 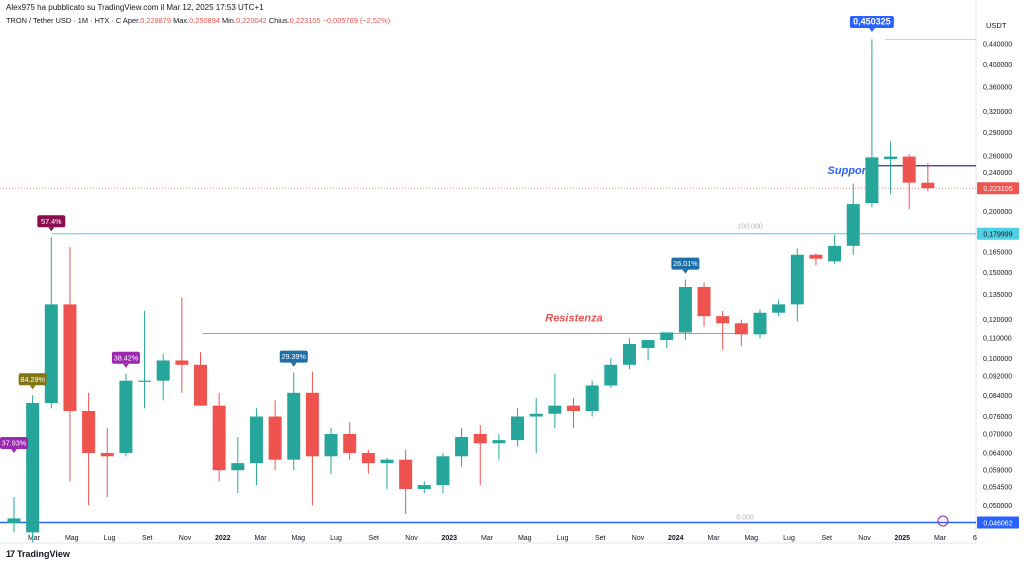 What do you see at coordinates (305, 20) in the screenshot?
I see `close-value: 0,223105` at bounding box center [305, 20].